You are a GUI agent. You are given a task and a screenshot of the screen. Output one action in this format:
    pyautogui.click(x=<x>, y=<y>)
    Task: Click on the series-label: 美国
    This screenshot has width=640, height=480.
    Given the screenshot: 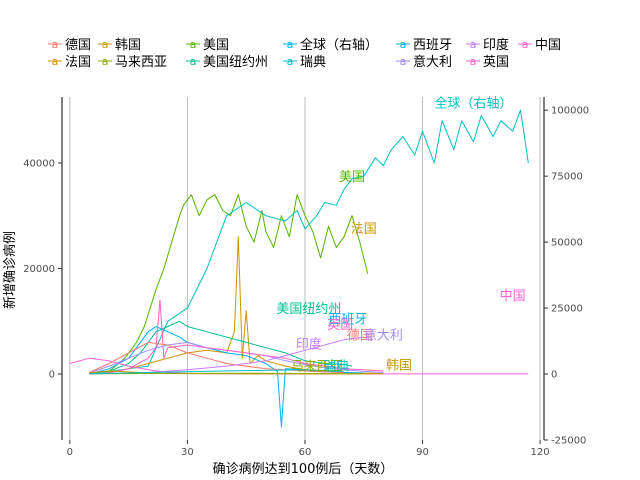 What is the action you would take?
    pyautogui.click(x=352, y=177)
    